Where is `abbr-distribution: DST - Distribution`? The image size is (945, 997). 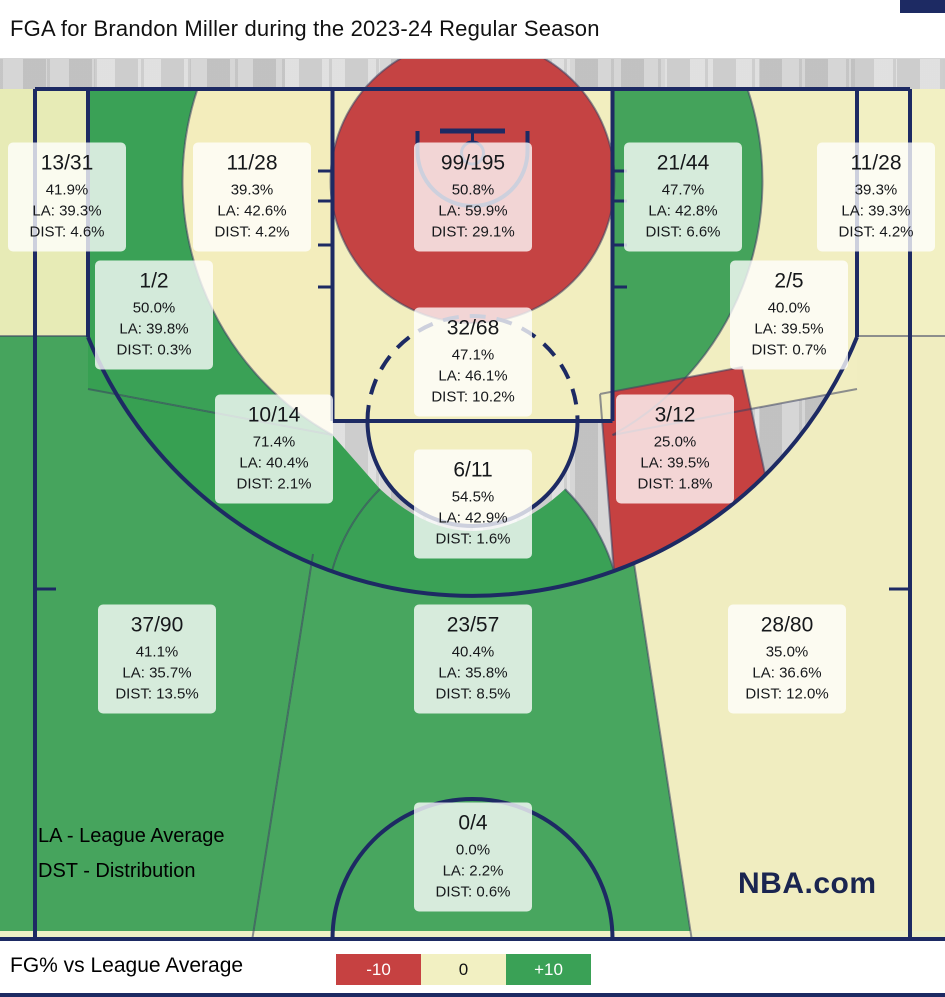
abbr-distribution: DST - Distribution is located at coordinates (117, 871).